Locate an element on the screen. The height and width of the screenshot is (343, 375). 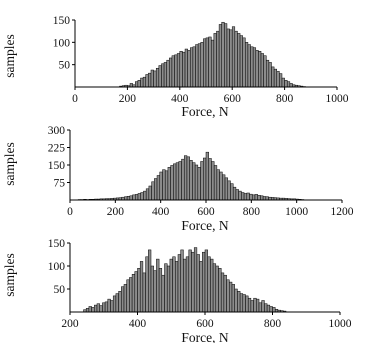
chart-1-x-tick-label: 400 is located at coordinates (180, 99).